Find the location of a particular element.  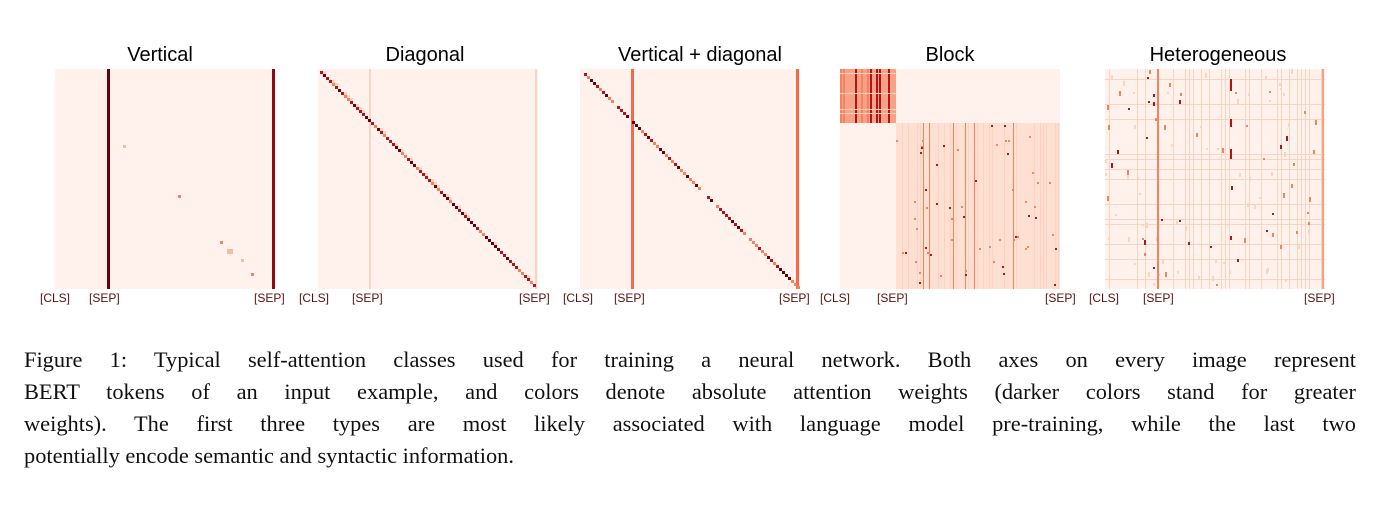

panel-title-diagonal: Diagonal is located at coordinates (425, 55).